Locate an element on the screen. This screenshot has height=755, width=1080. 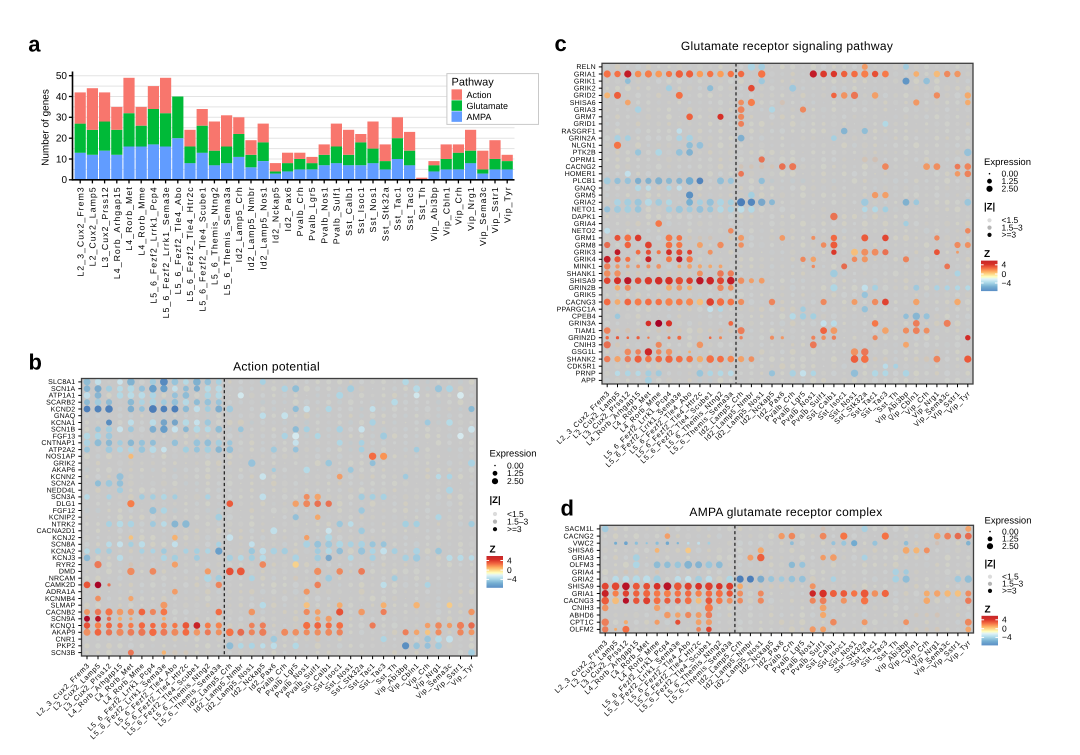
svg-text: VWC2 is located at coordinates (583, 544).